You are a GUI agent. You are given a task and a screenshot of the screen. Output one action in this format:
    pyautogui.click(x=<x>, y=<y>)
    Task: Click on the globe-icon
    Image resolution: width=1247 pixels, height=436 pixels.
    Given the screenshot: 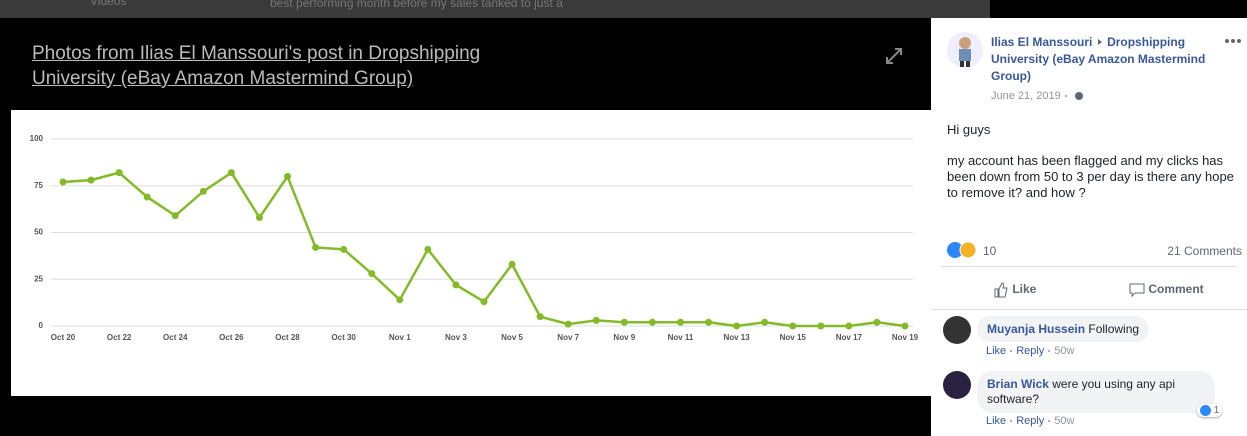 What is the action you would take?
    pyautogui.click(x=1078, y=96)
    